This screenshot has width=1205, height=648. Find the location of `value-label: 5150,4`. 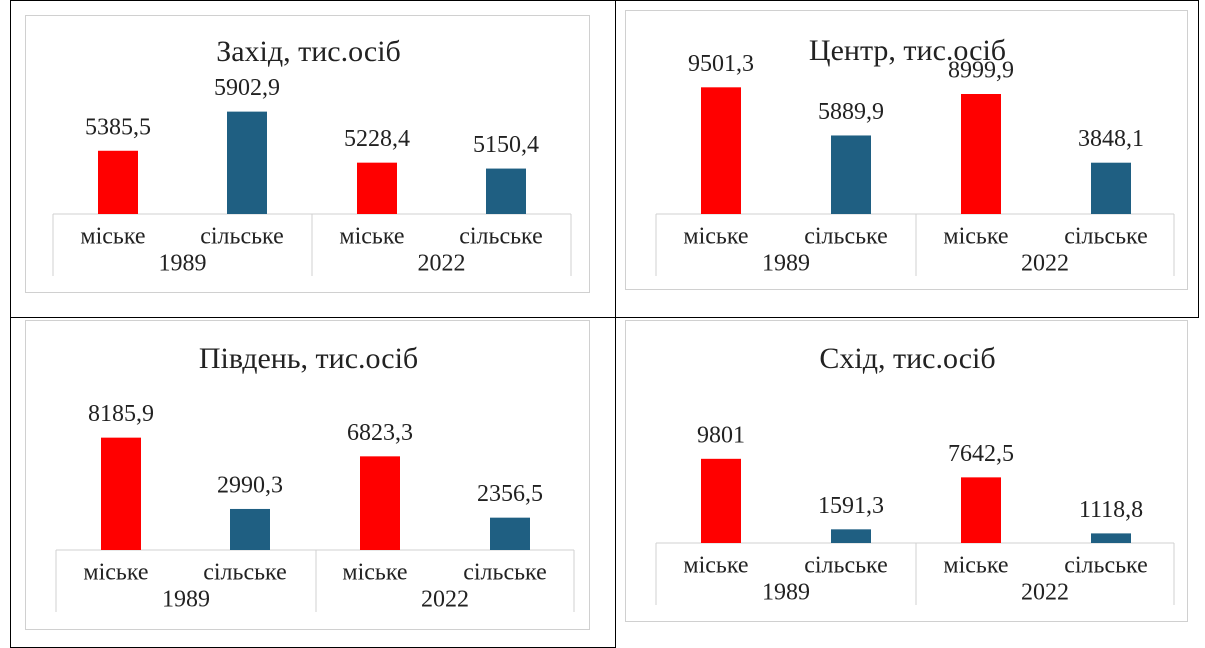

value-label: 5150,4 is located at coordinates (506, 145).